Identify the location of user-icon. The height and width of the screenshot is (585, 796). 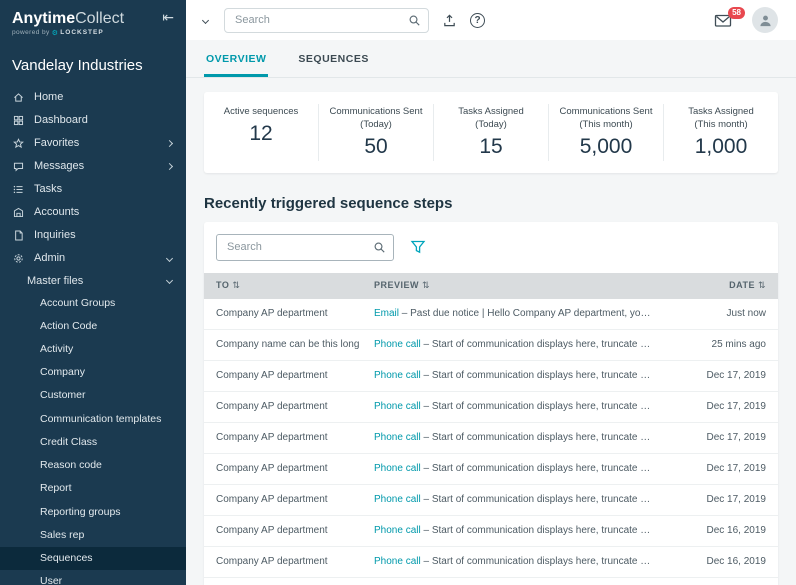
(765, 20).